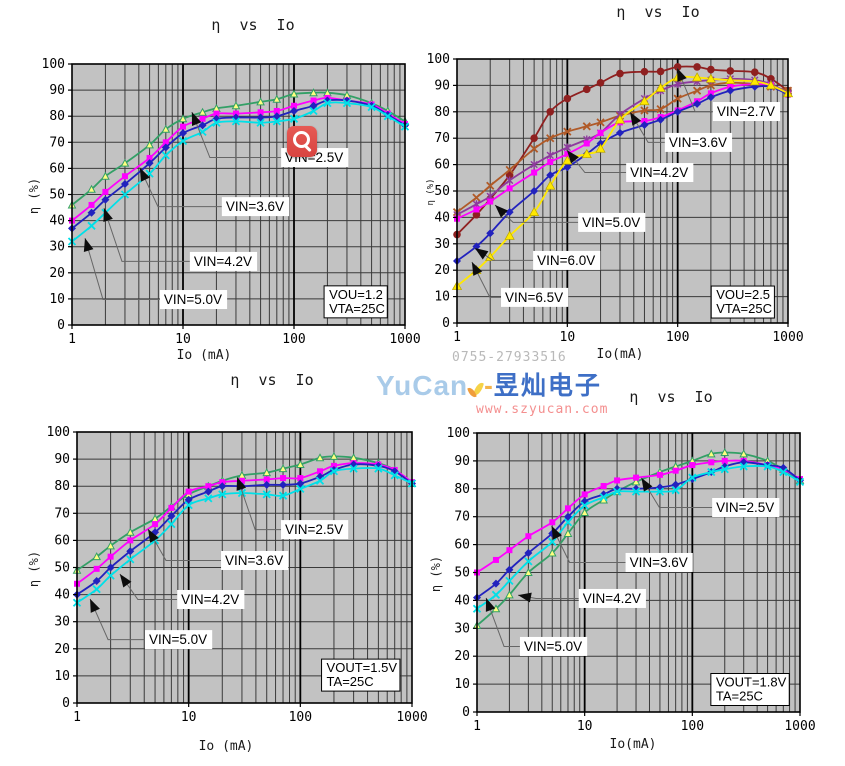  I want to click on y-axis-label: η (%), so click(431, 191).